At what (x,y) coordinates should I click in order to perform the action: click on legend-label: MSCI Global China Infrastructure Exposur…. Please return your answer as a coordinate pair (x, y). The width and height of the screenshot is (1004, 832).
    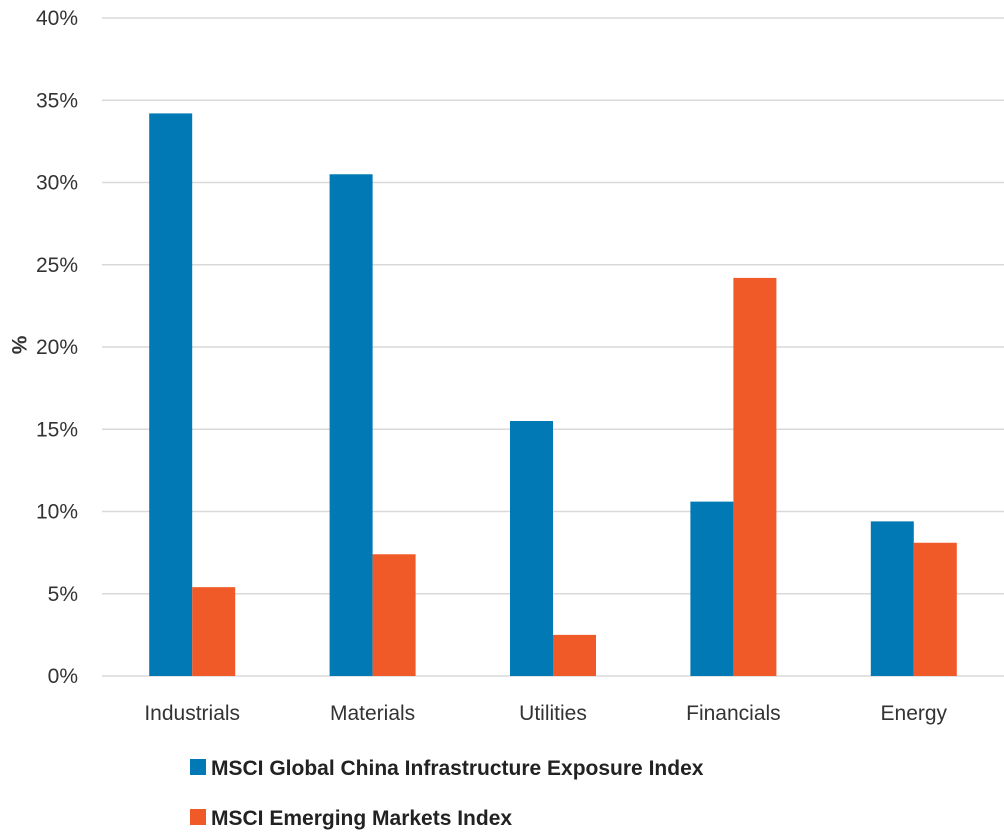
    Looking at the image, I should click on (457, 768).